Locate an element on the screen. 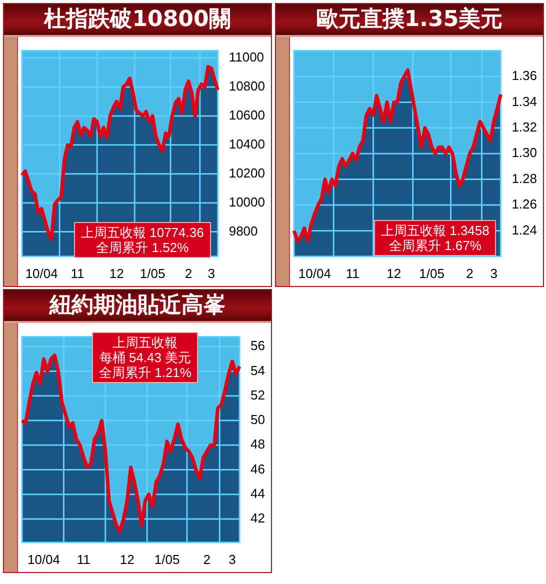 The width and height of the screenshot is (546, 584). annotation: 上周五收報 is located at coordinates (145, 342).